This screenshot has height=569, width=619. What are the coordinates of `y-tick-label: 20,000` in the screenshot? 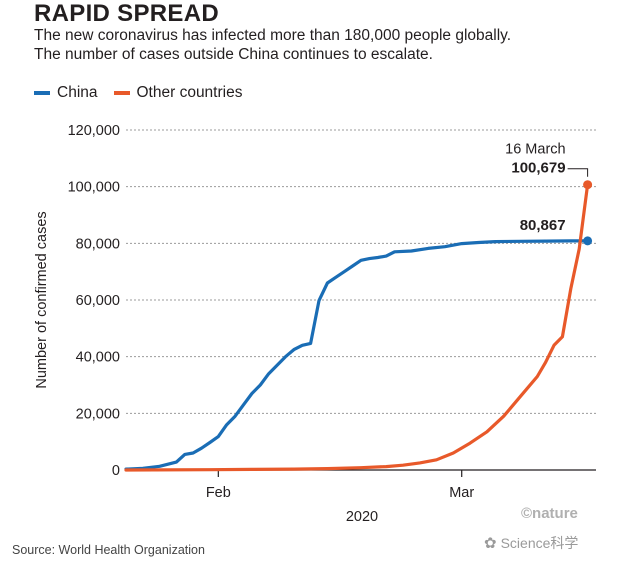 It's located at (98, 414).